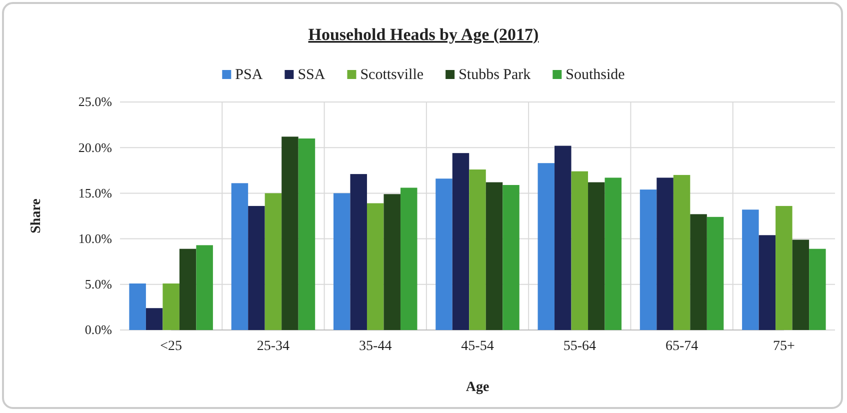  What do you see at coordinates (312, 75) in the screenshot?
I see `legend-label: SSA` at bounding box center [312, 75].